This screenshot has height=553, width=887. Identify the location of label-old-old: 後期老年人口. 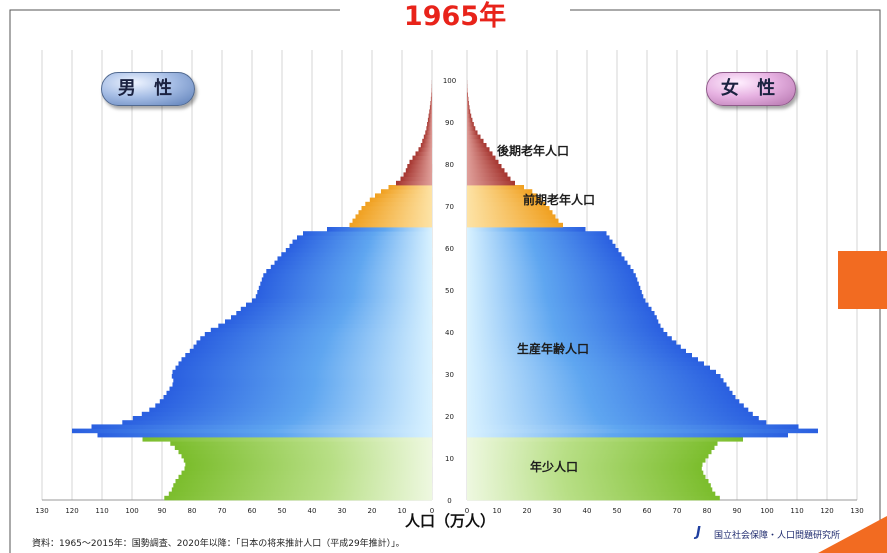
(533, 151).